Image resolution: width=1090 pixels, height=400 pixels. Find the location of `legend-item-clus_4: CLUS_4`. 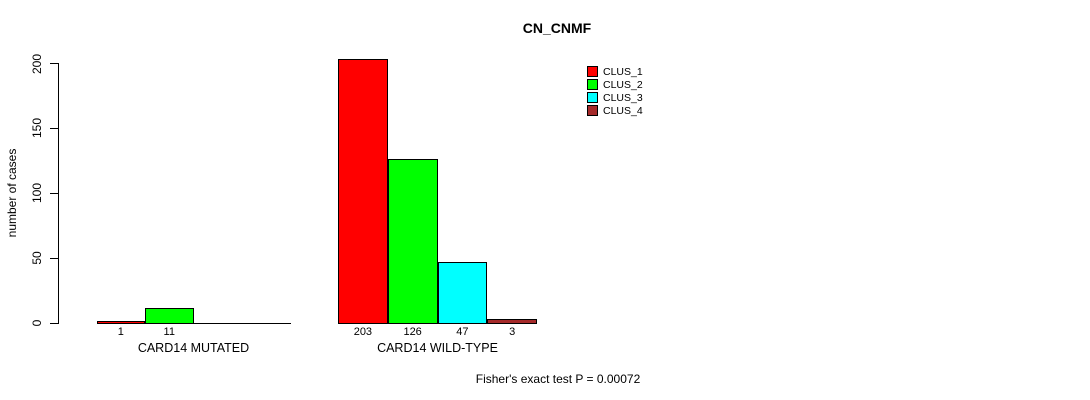

legend-item-clus_4: CLUS_4 is located at coordinates (615, 110).